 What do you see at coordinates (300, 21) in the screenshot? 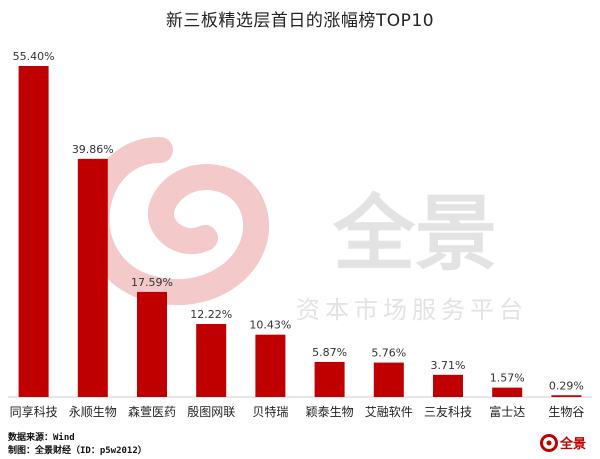
I see `chart-title: 新三板精选层首日的涨幅榜TOP10` at bounding box center [300, 21].